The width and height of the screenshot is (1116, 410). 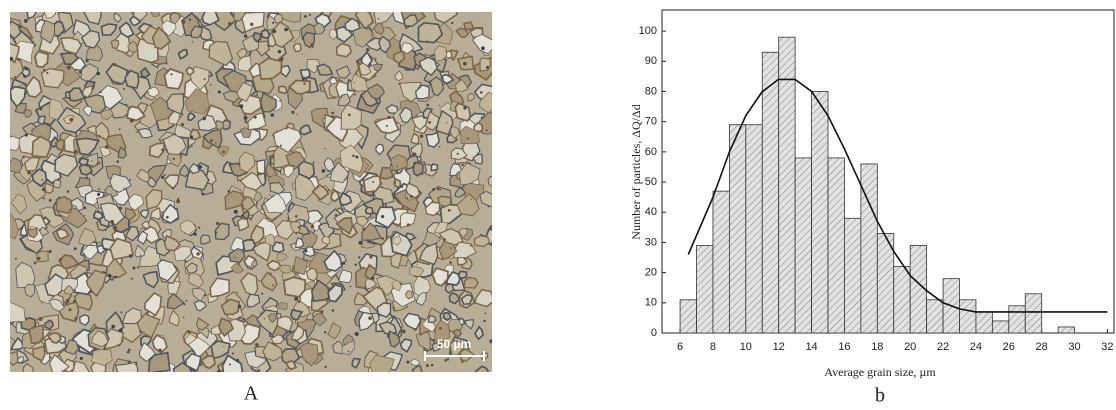 What do you see at coordinates (880, 396) in the screenshot?
I see `panel-caption: b` at bounding box center [880, 396].